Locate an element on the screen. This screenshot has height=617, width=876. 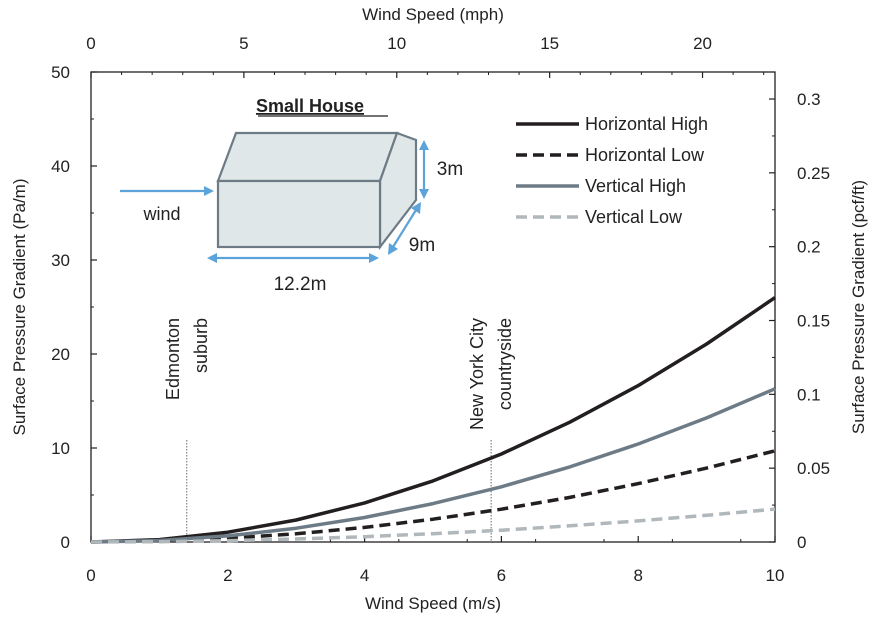
x2-tick-label: 15 is located at coordinates (549, 43).